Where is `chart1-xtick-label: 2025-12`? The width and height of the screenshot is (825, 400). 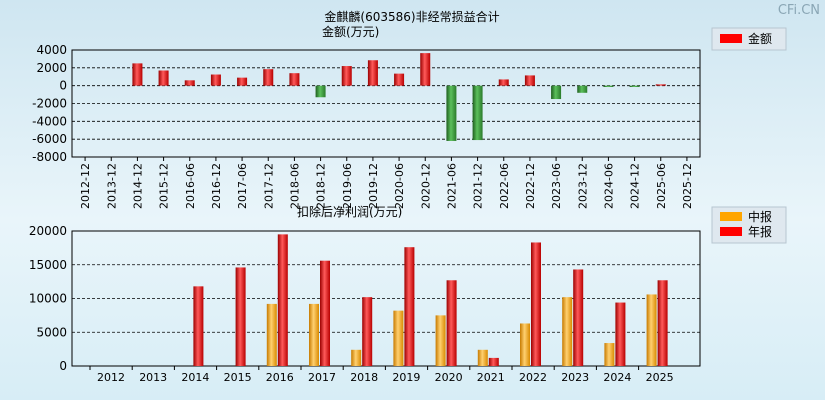 chart1-xtick-label: 2025-12 is located at coordinates (687, 186).